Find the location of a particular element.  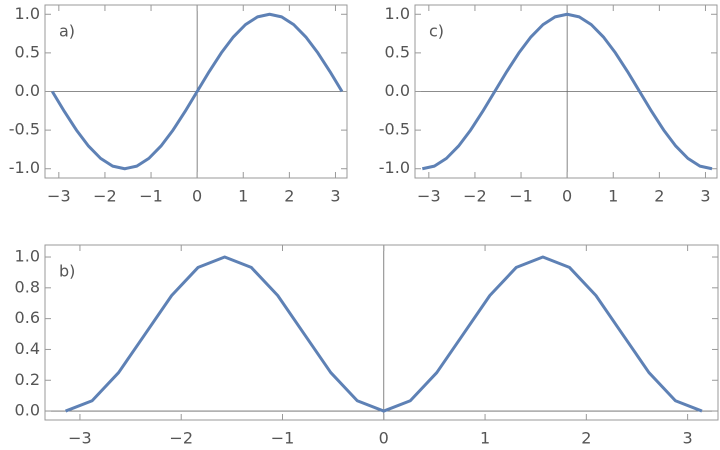

y-tick-label: 0.8 is located at coordinates (27, 286).